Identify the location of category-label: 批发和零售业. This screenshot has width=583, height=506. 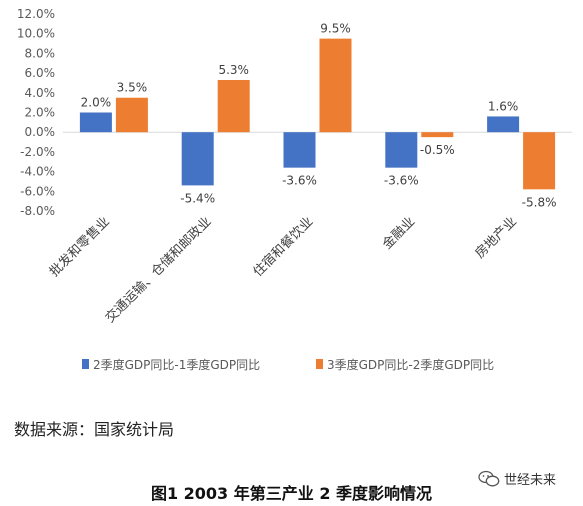
(79, 247).